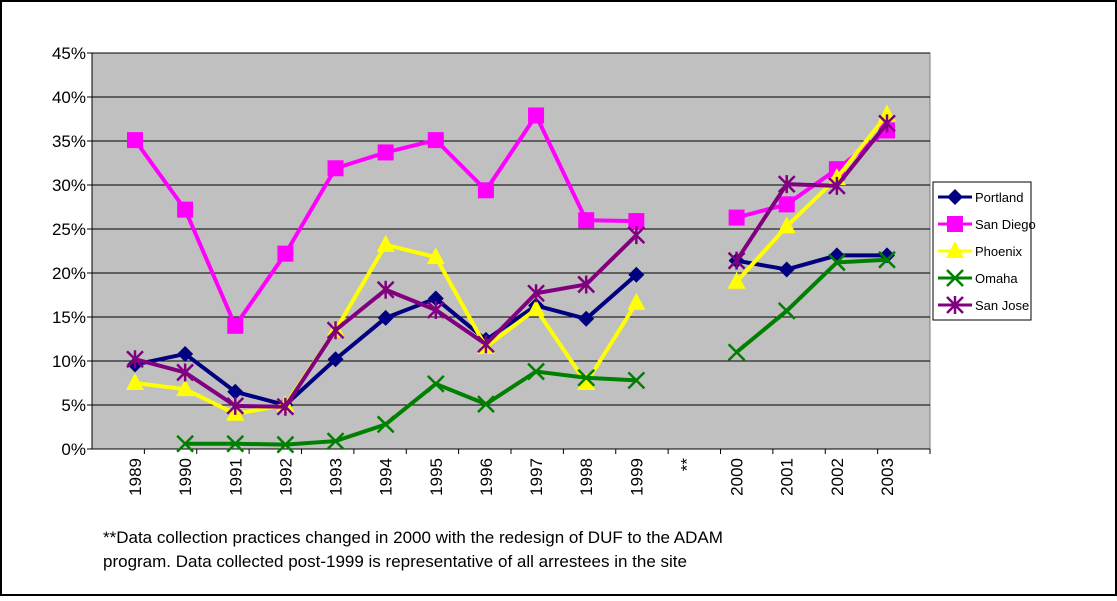  What do you see at coordinates (998, 251) in the screenshot?
I see `legend-label: Phoenix` at bounding box center [998, 251].